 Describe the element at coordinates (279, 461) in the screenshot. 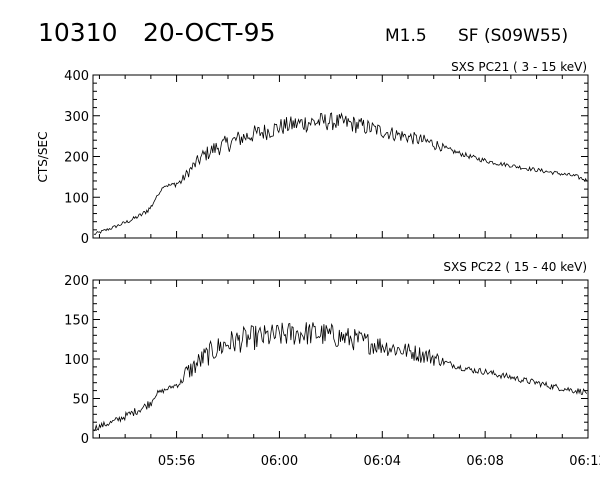

I see `x-tick-label: 06:00` at that location.